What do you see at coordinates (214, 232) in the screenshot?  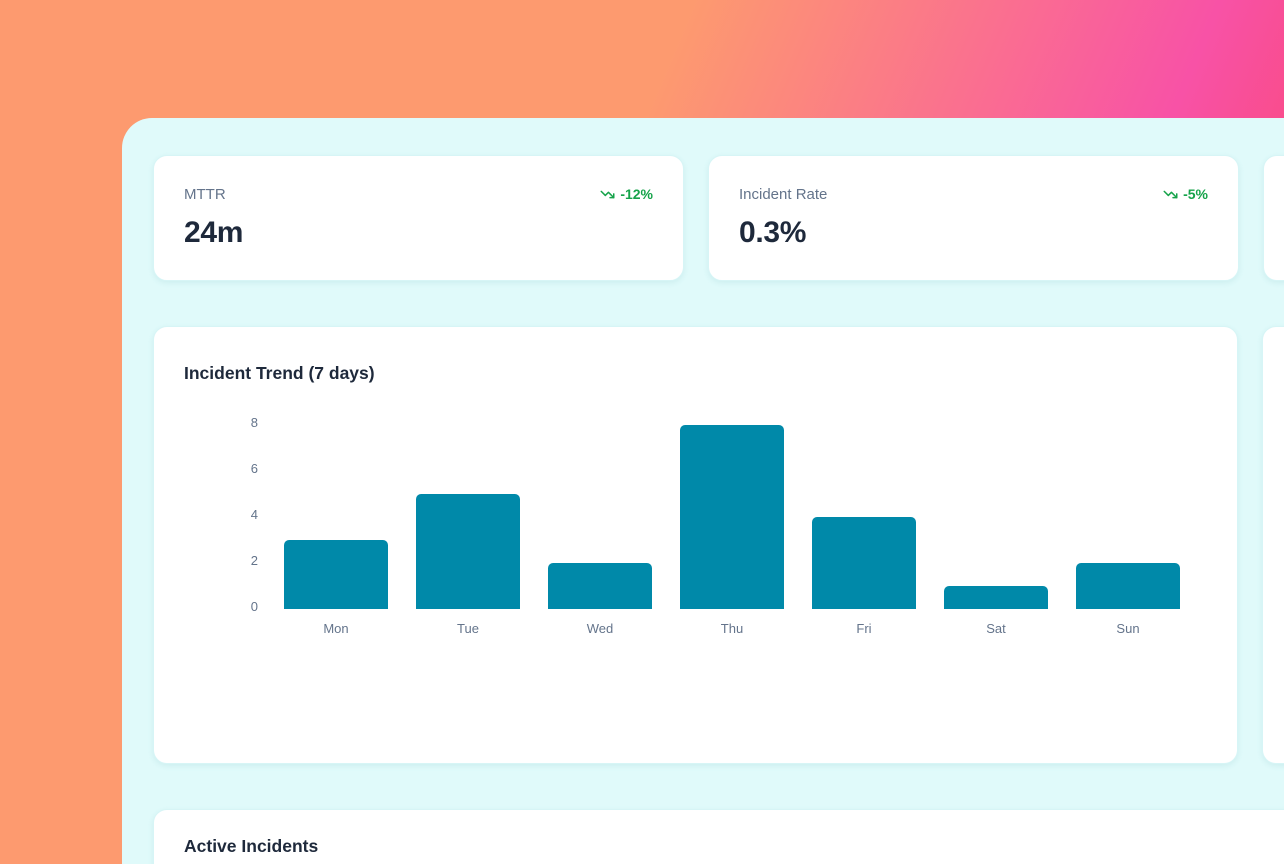 I see `kpi-value: 24m` at bounding box center [214, 232].